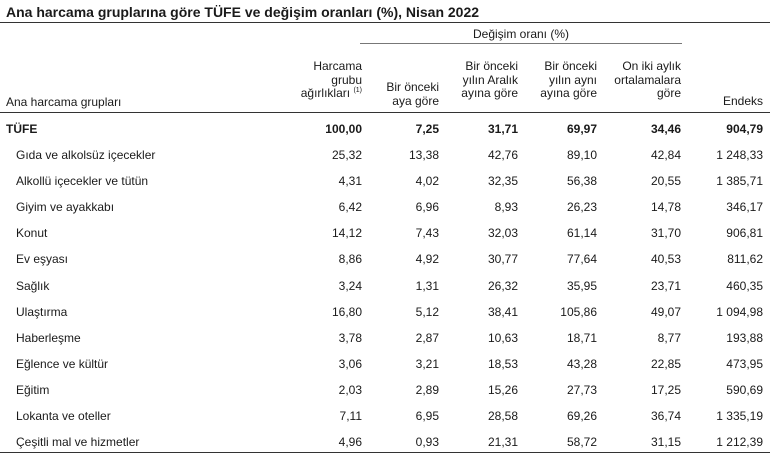  I want to click on cell-12-month-average: 8,77, so click(669, 337).